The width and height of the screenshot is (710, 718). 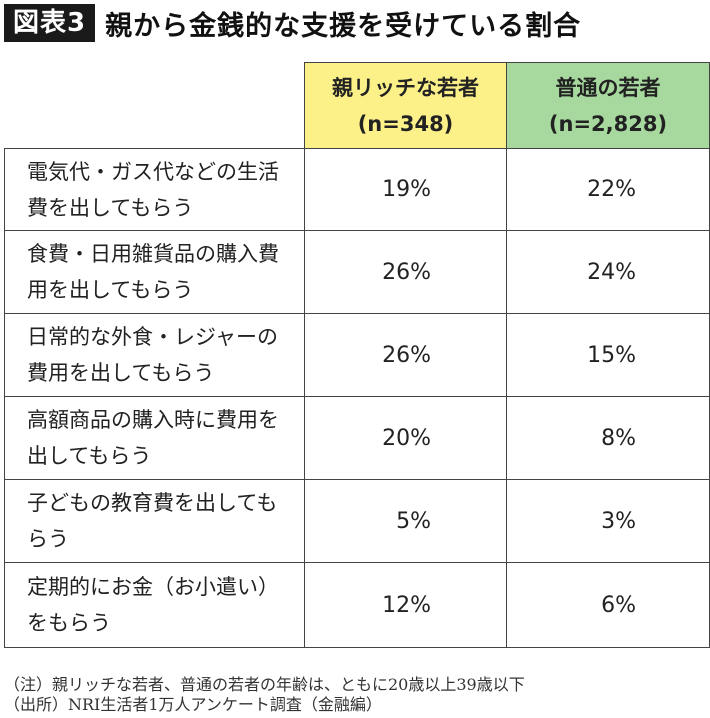 What do you see at coordinates (608, 123) in the screenshot?
I see `column-header-sample: (n=2,828)` at bounding box center [608, 123].